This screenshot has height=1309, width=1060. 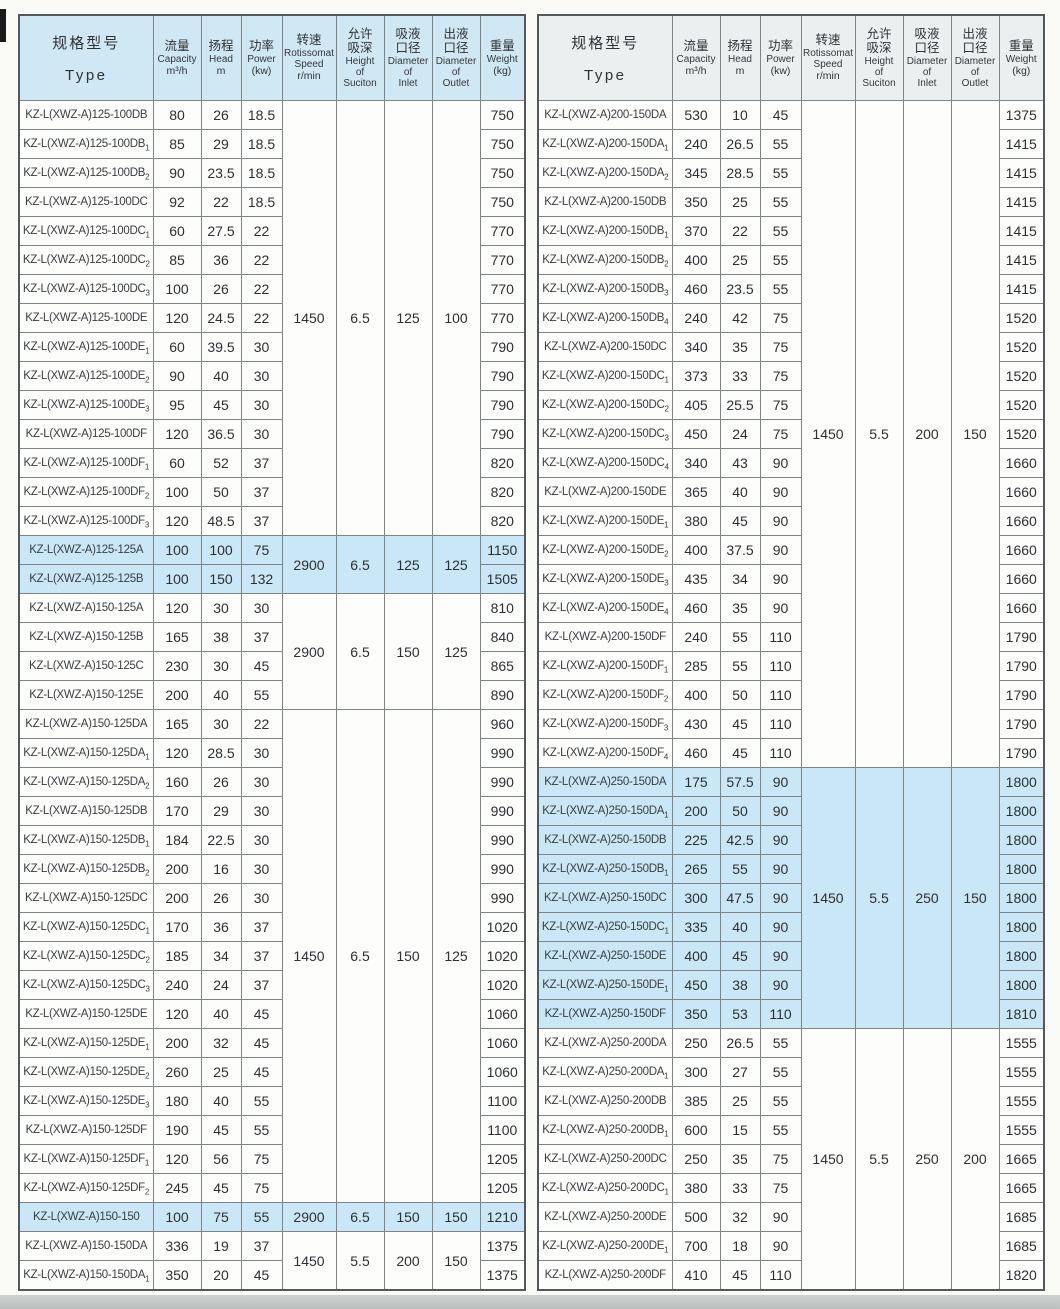 What do you see at coordinates (221, 608) in the screenshot?
I see `head-cell: 30` at bounding box center [221, 608].